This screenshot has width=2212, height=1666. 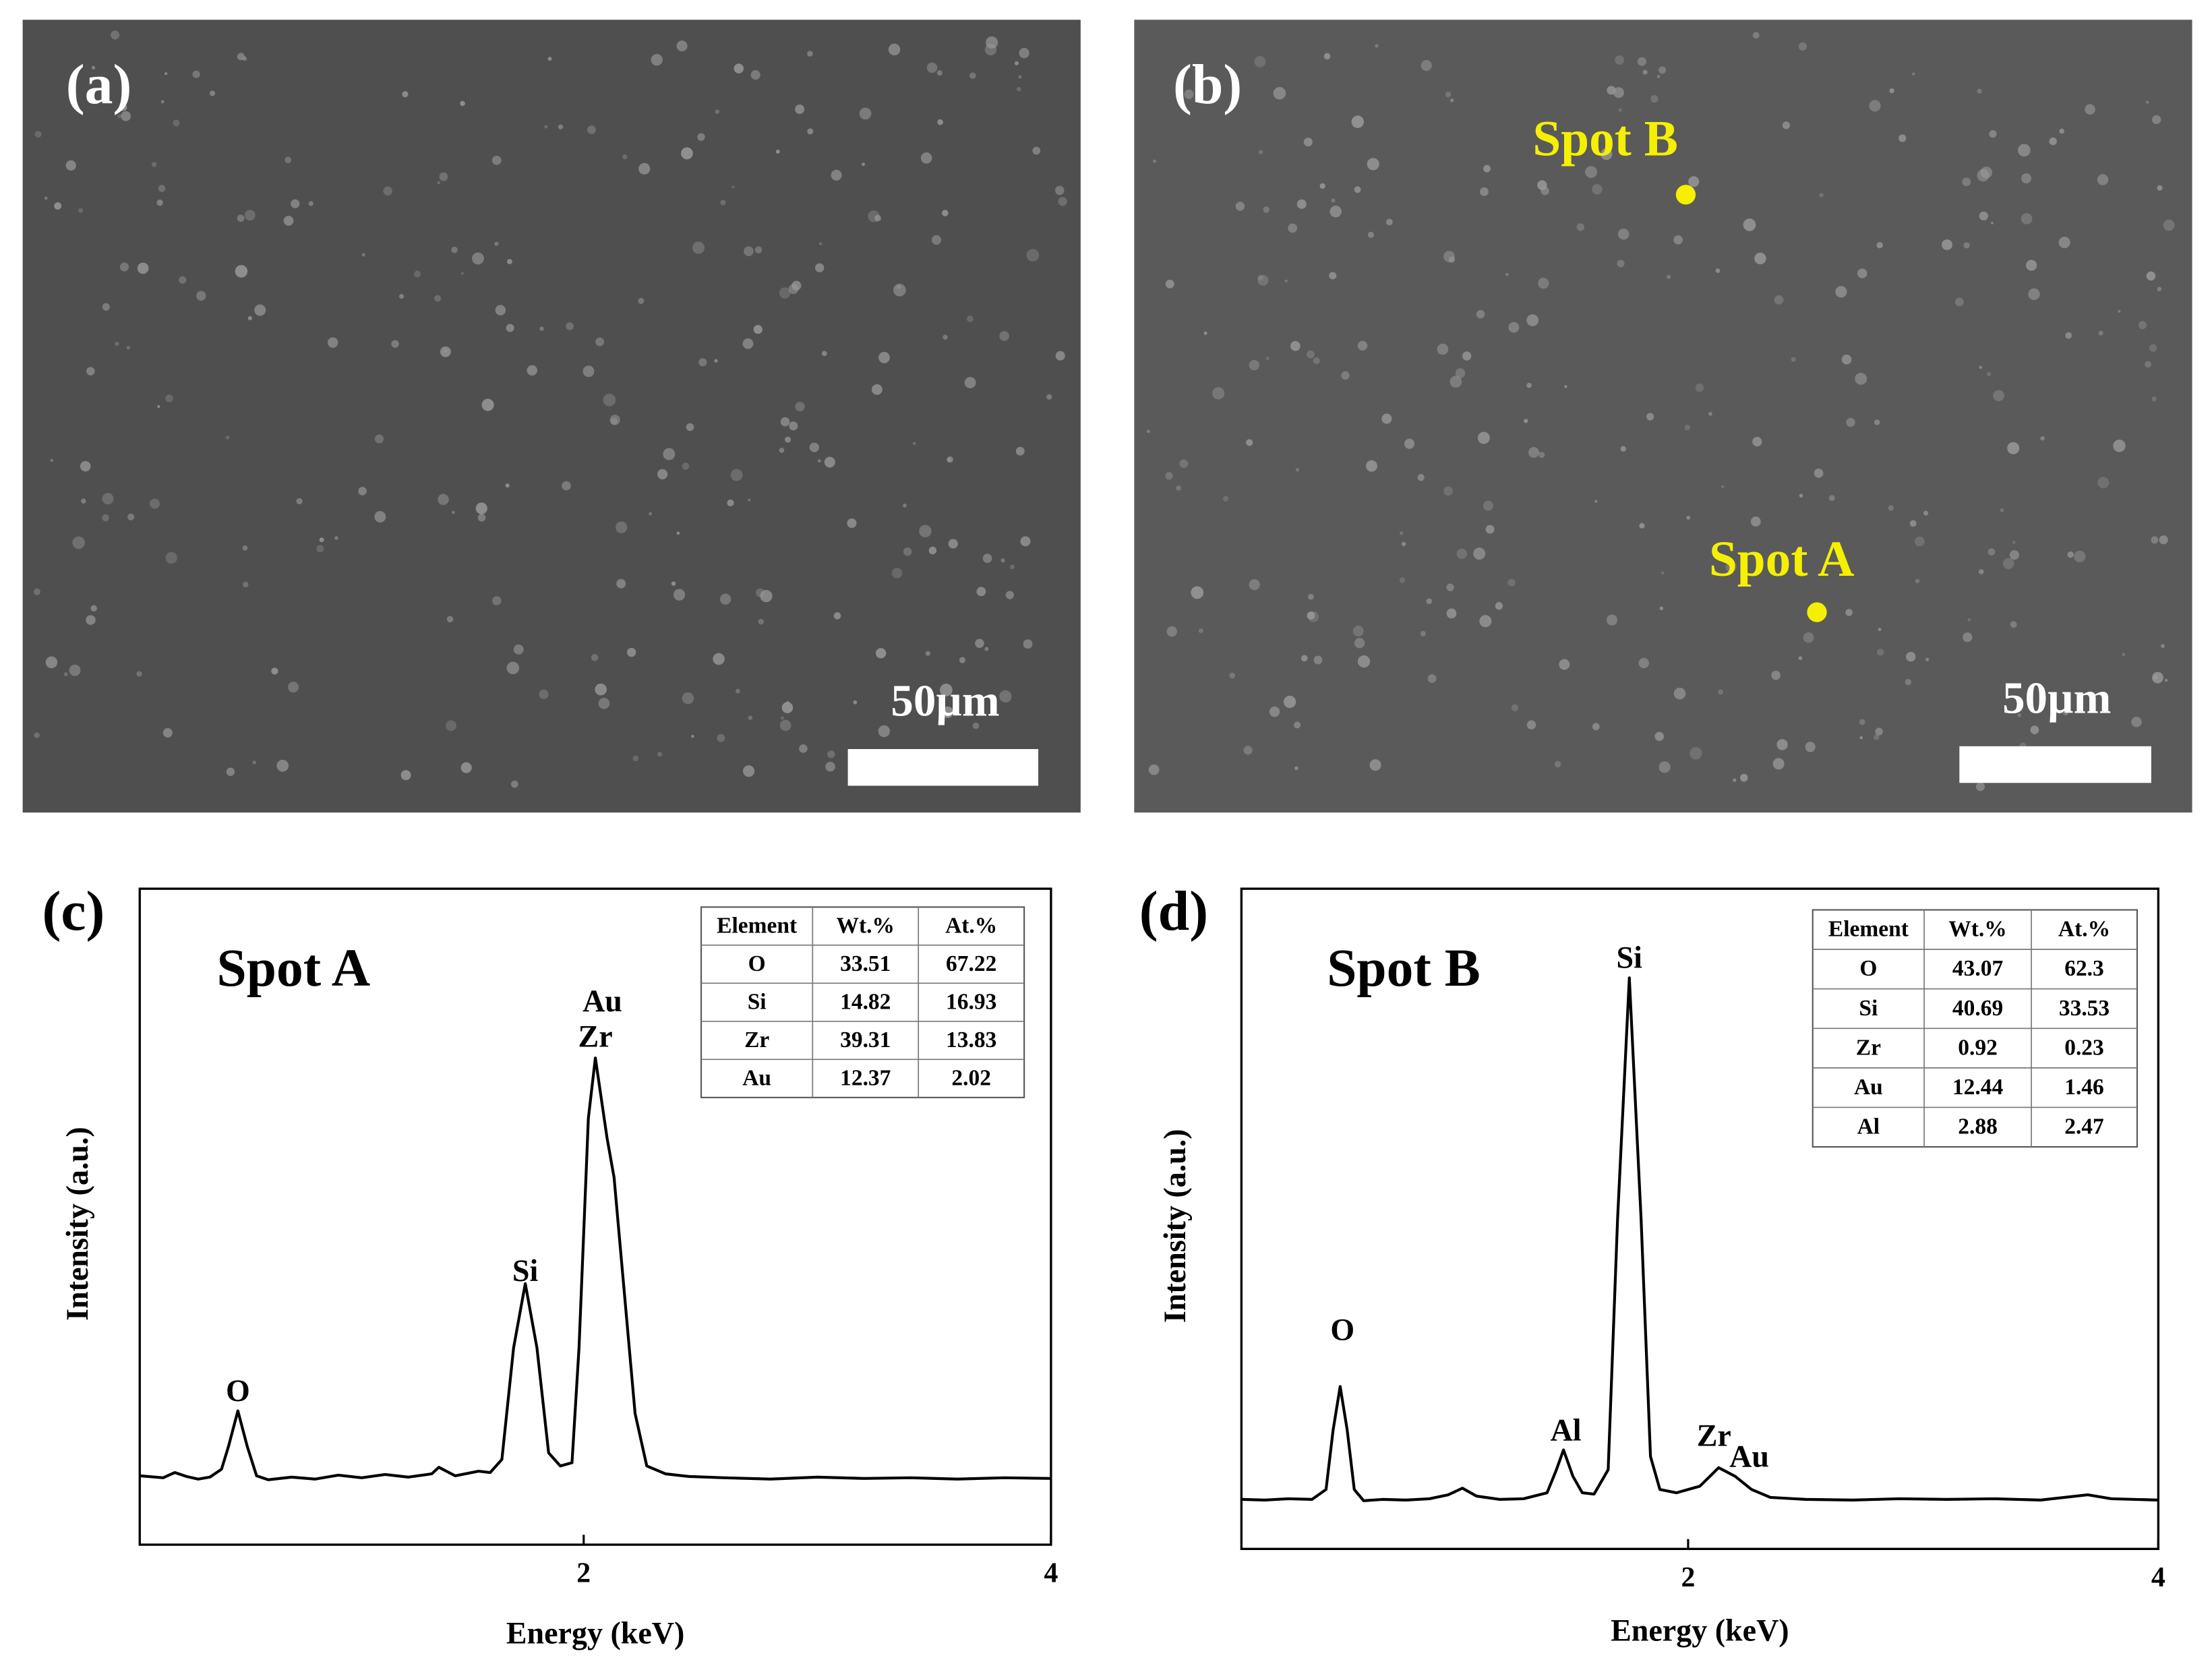 I want to click on table-cell: Al, so click(x=1869, y=1126).